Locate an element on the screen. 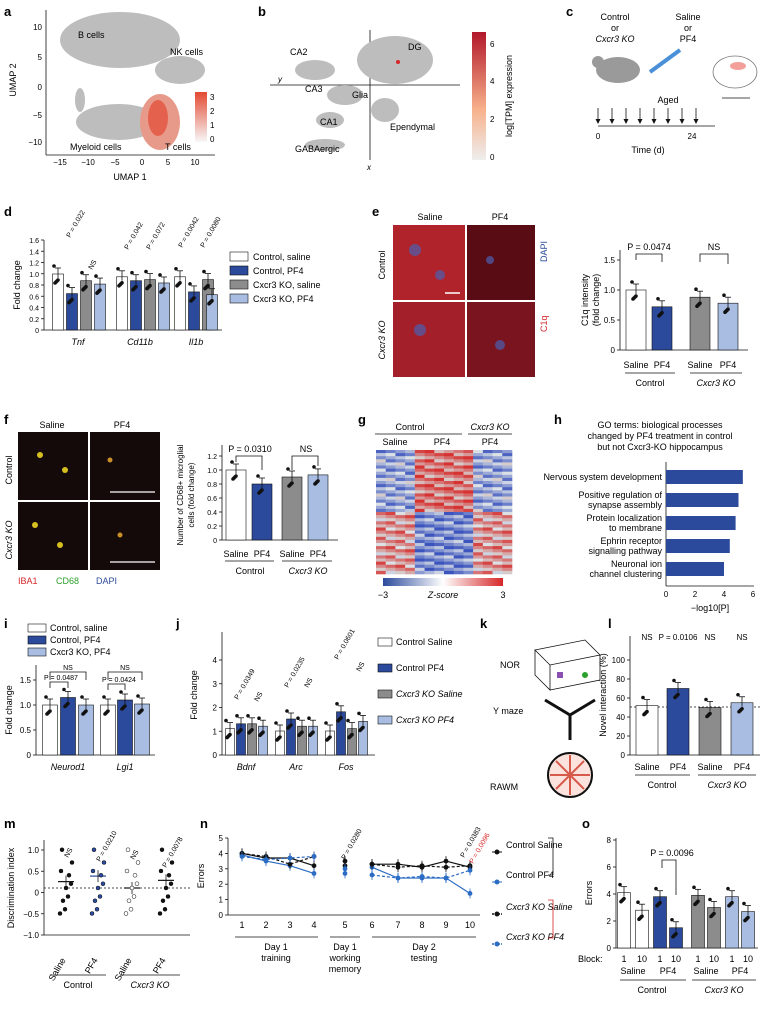  a-xticks: −15 −10 −5 0 5 10 is located at coordinates (126, 162).